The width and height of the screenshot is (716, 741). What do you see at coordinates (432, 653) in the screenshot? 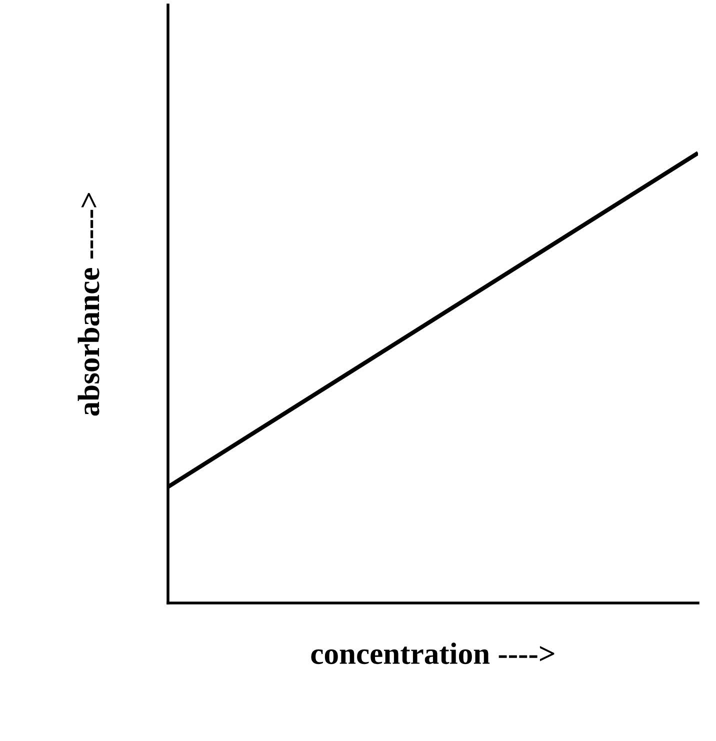
I see `x-axis-title: concentration ---->` at bounding box center [432, 653].